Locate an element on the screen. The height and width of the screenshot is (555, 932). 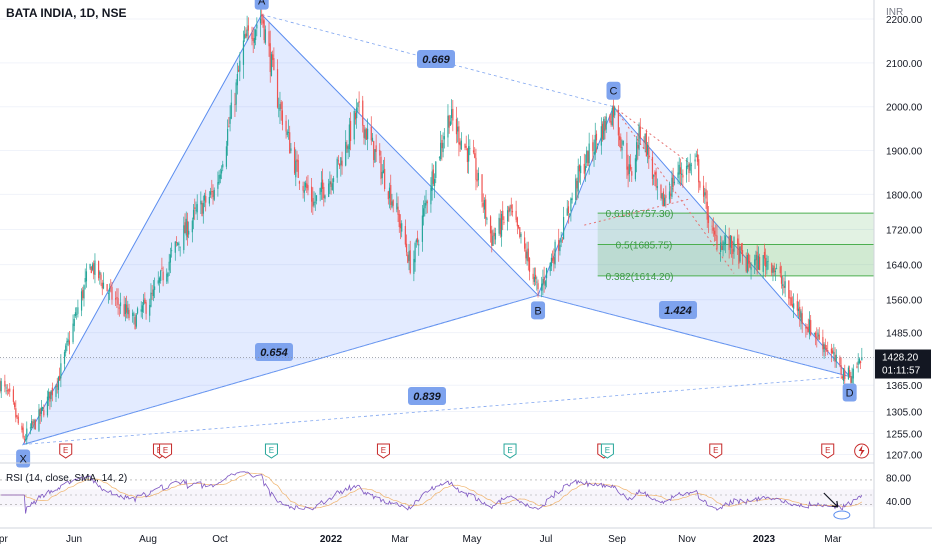
pattern-point-a: A is located at coordinates (261, 5).